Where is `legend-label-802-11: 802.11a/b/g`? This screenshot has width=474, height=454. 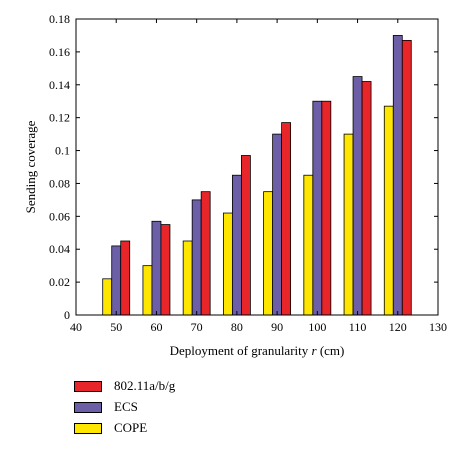
legend-label-802-11: 802.11a/b/g is located at coordinates (145, 385).